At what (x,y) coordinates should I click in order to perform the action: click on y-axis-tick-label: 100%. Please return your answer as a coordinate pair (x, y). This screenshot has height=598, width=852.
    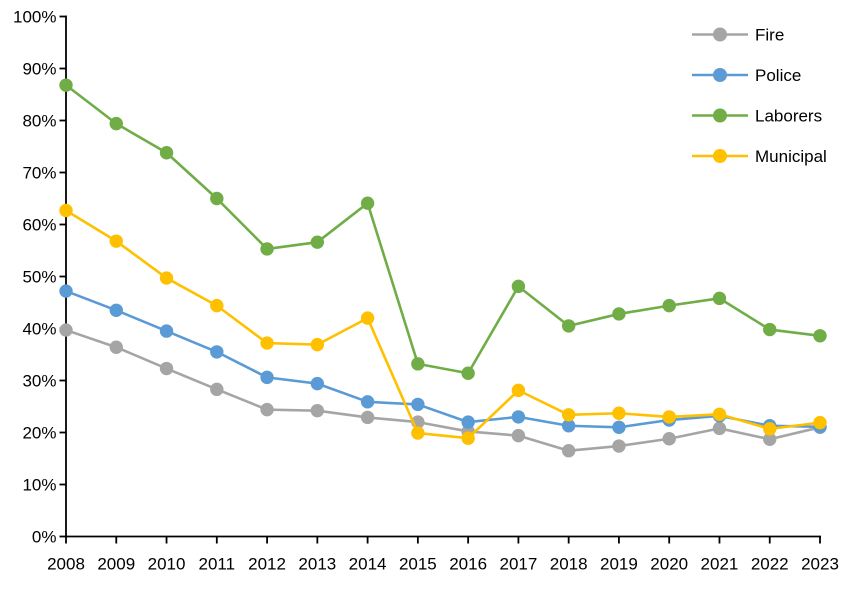
    Looking at the image, I should click on (34, 16).